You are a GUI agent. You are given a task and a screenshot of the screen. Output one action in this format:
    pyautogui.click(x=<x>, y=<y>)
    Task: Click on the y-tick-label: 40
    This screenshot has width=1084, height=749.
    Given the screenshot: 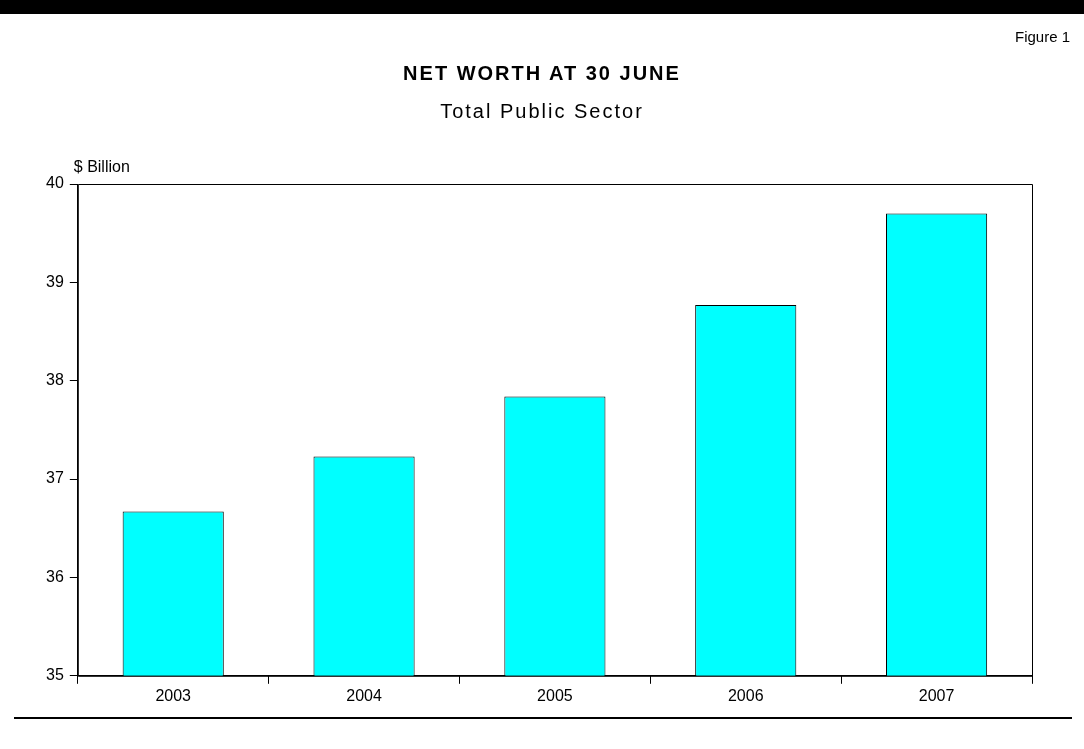 What is the action you would take?
    pyautogui.click(x=55, y=183)
    